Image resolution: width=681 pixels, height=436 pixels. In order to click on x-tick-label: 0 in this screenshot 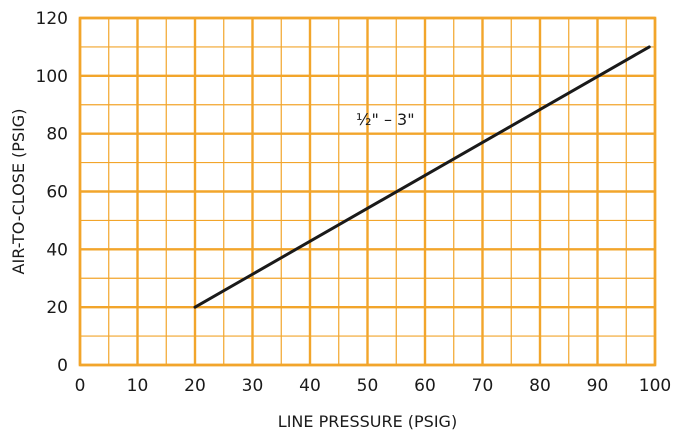, I will do `click(80, 386)`.